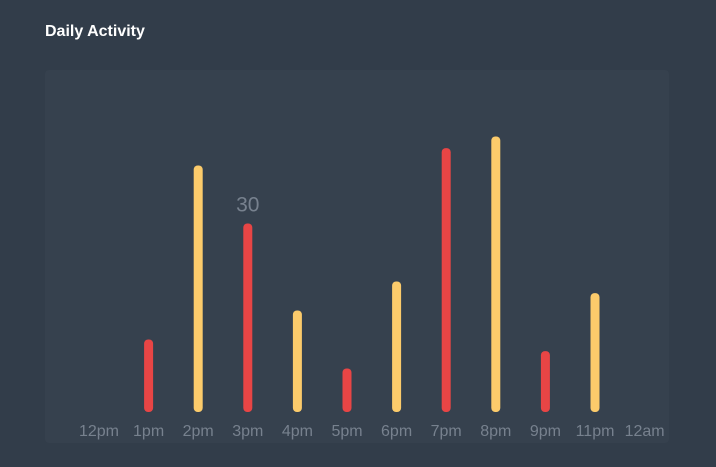  Describe the element at coordinates (198, 431) in the screenshot. I see `x-tick-label-2pm: 2pm` at that location.